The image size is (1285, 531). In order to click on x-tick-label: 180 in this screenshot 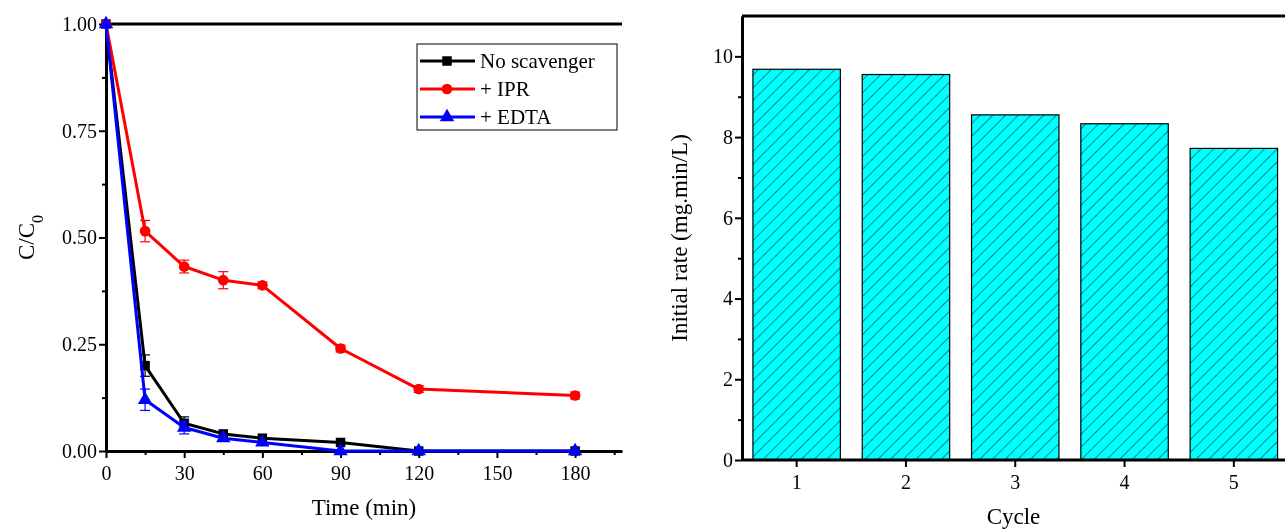, I will do `click(575, 473)`.